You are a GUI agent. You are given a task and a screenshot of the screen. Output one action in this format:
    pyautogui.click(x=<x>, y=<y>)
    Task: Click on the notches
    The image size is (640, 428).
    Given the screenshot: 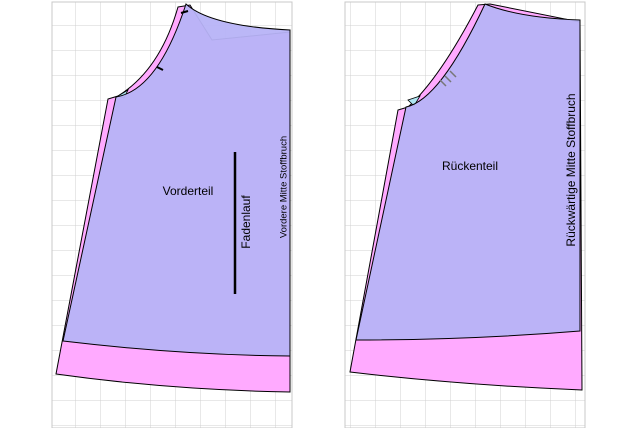 What is the action you would take?
    pyautogui.click(x=448, y=78)
    